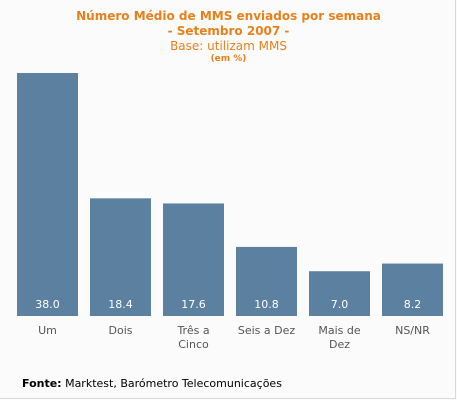 The image size is (457, 400). What do you see at coordinates (413, 304) in the screenshot?
I see `value-label-6: 8.2` at bounding box center [413, 304].